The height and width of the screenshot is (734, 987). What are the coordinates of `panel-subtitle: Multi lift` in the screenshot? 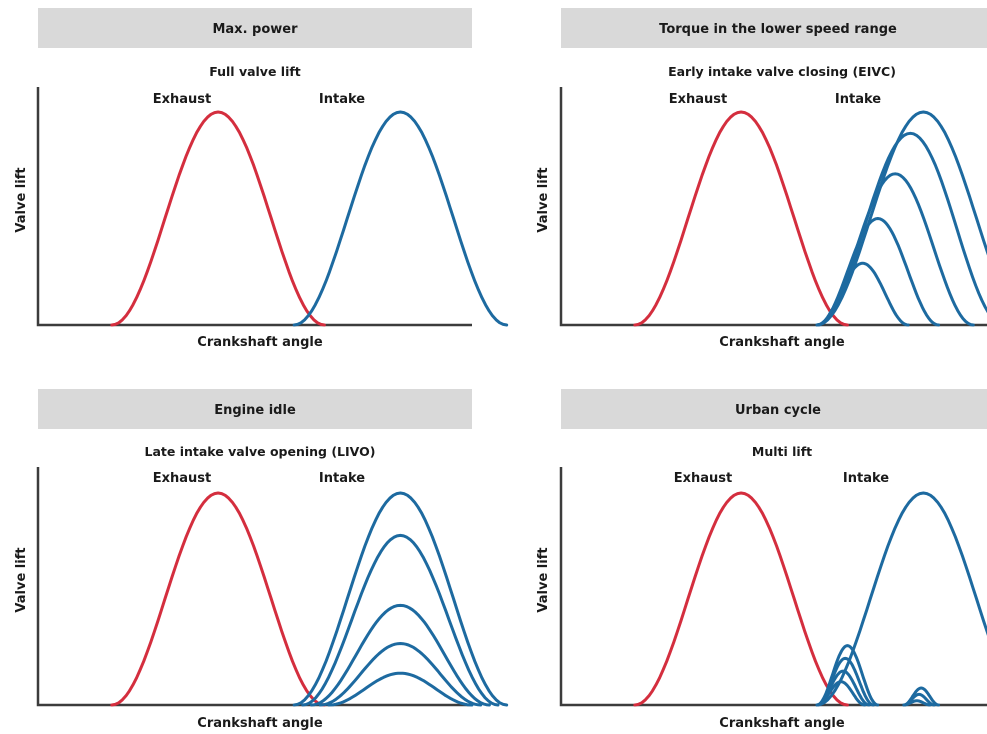 It's located at (782, 451).